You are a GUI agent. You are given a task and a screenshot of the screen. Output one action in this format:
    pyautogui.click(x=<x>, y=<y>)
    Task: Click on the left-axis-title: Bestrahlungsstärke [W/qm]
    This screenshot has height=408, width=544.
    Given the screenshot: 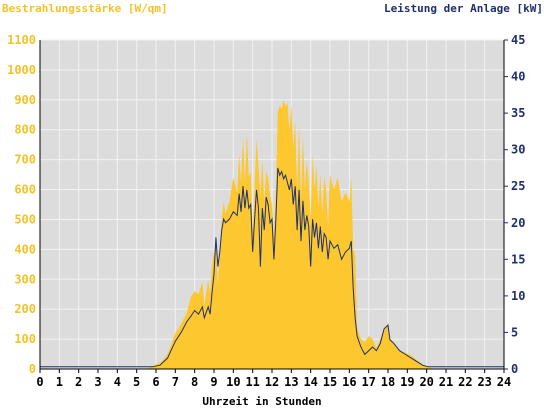 What is the action you would take?
    pyautogui.click(x=85, y=8)
    